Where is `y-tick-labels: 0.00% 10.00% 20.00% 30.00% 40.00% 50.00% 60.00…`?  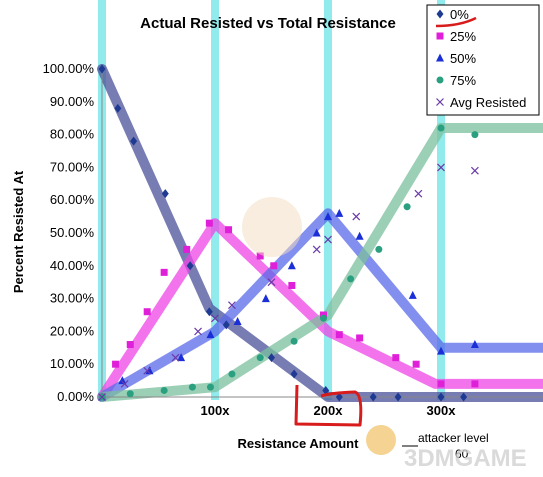
y-tick-labels: 0.00% 10.00% 20.00% 30.00% 40.00% 50.00% 60.00… is located at coordinates (69, 232).